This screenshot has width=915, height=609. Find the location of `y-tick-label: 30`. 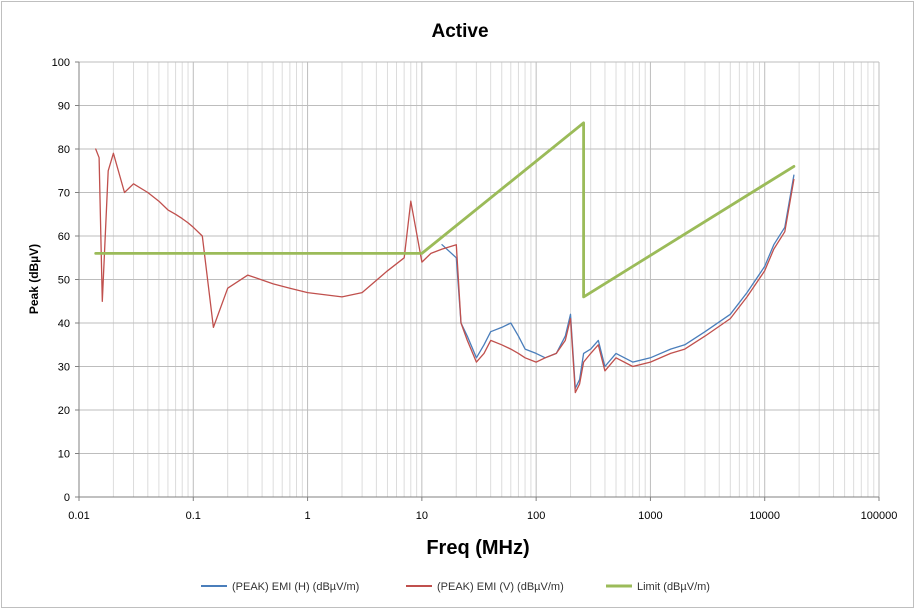

y-tick-label: 30 is located at coordinates (64, 368).